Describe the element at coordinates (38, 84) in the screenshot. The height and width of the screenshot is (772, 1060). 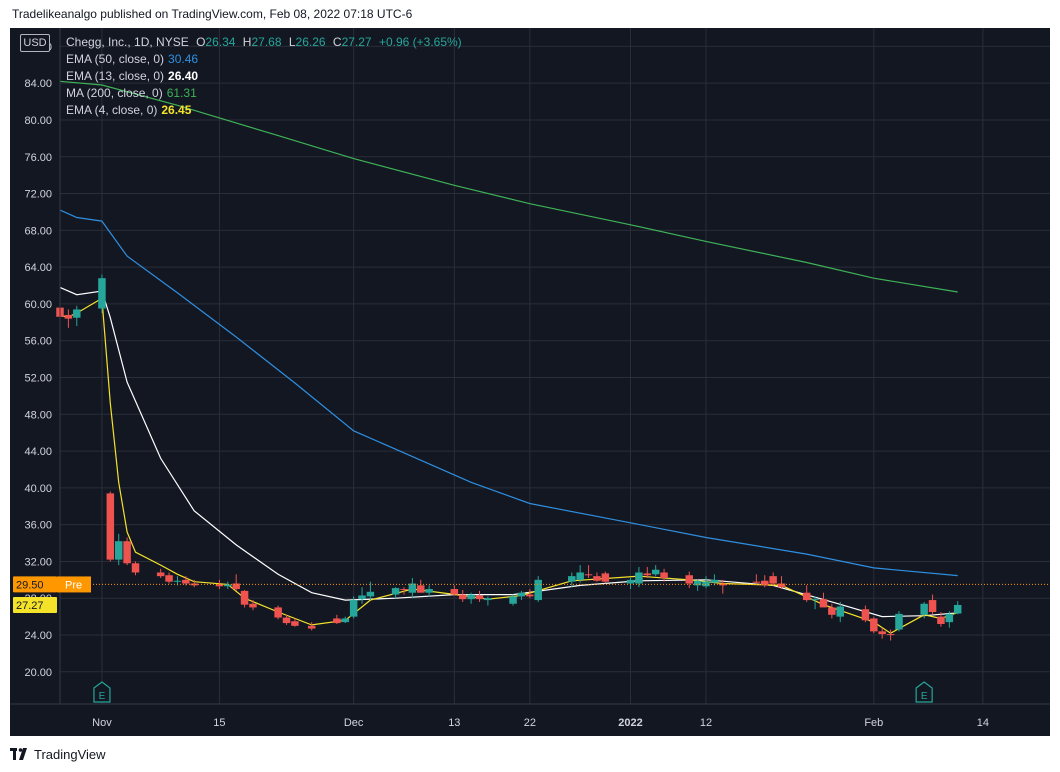
I see `y-tick-label: 84.00` at that location.